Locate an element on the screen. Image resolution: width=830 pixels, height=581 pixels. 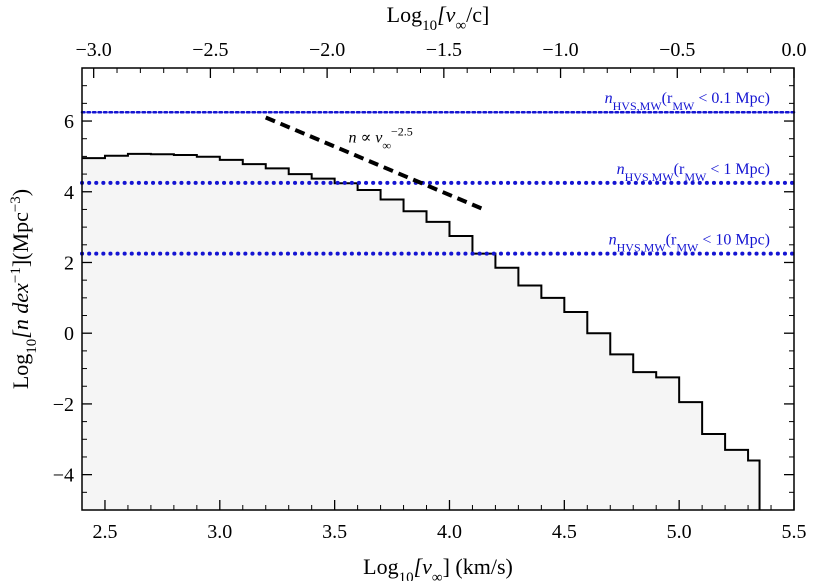
x-tick-label: 3.5 is located at coordinates (334, 532).